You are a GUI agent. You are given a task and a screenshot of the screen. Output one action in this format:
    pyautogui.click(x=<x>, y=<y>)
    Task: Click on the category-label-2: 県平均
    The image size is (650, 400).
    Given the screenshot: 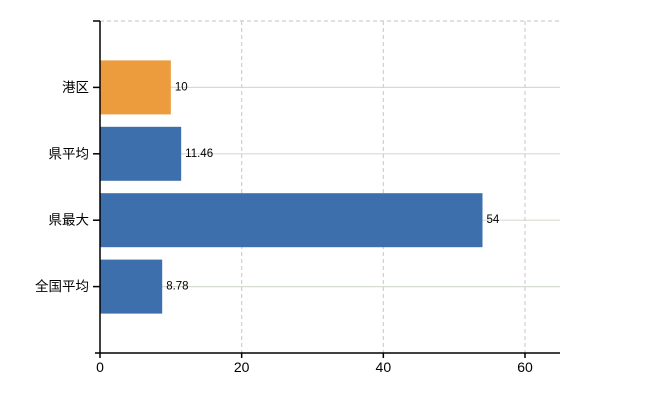 What is the action you would take?
    pyautogui.click(x=69, y=153)
    